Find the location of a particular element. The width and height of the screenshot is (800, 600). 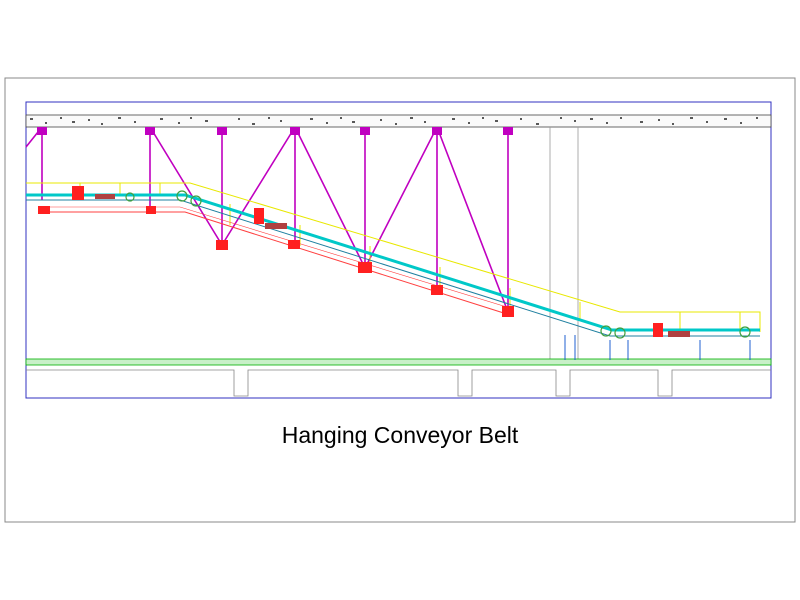

ceiling-slab is located at coordinates (398, 121).